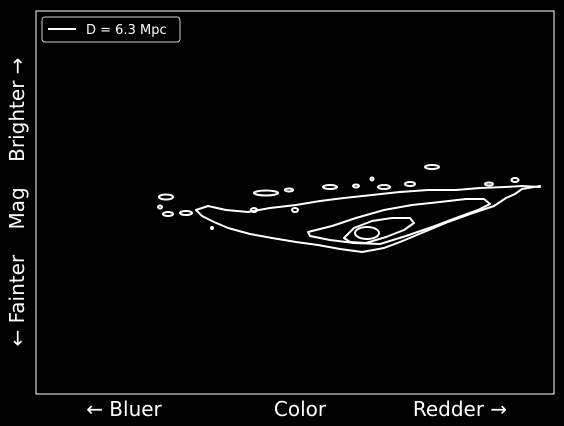 The width and height of the screenshot is (564, 426). I want to click on contour-group, so click(349, 208).